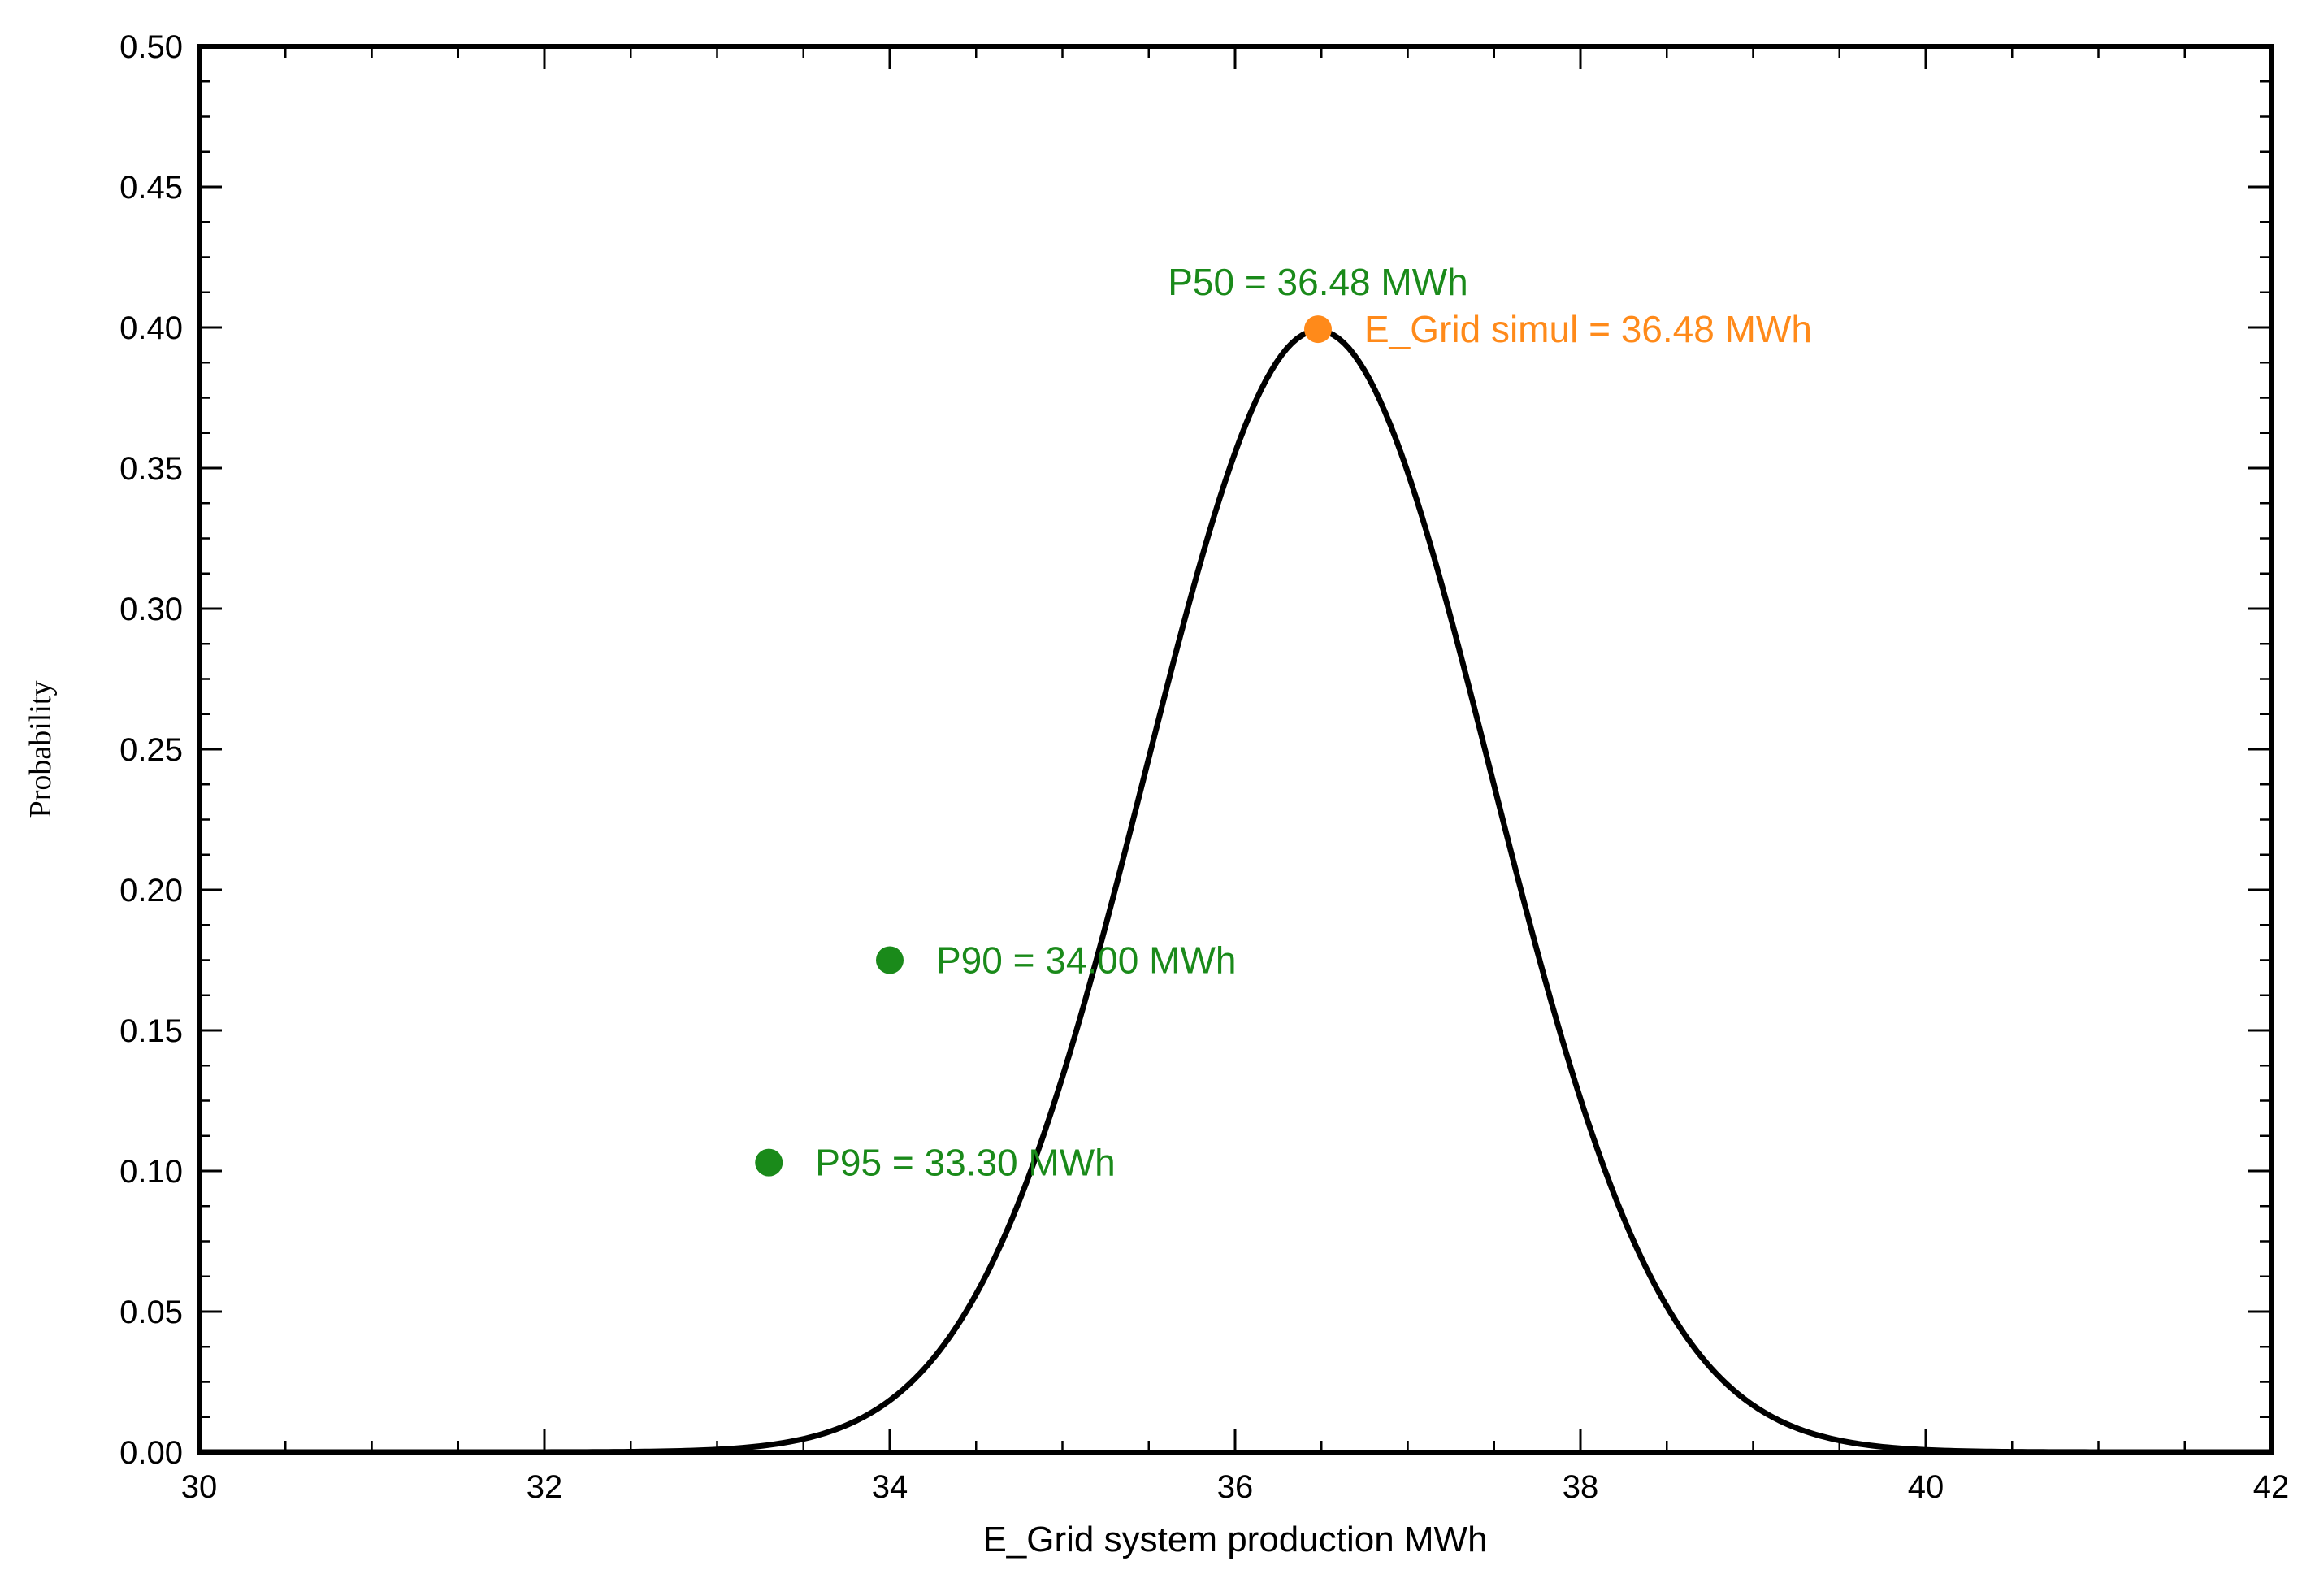 Image resolution: width=2315 pixels, height=1596 pixels. I want to click on x-tick-label: 36, so click(1236, 1487).